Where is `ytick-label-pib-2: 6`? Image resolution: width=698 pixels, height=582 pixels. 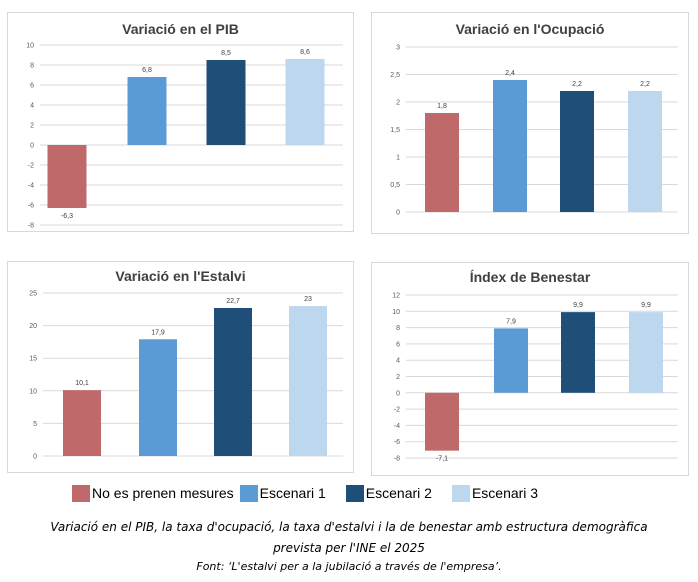 ytick-label-pib-2: 6 is located at coordinates (32, 86).